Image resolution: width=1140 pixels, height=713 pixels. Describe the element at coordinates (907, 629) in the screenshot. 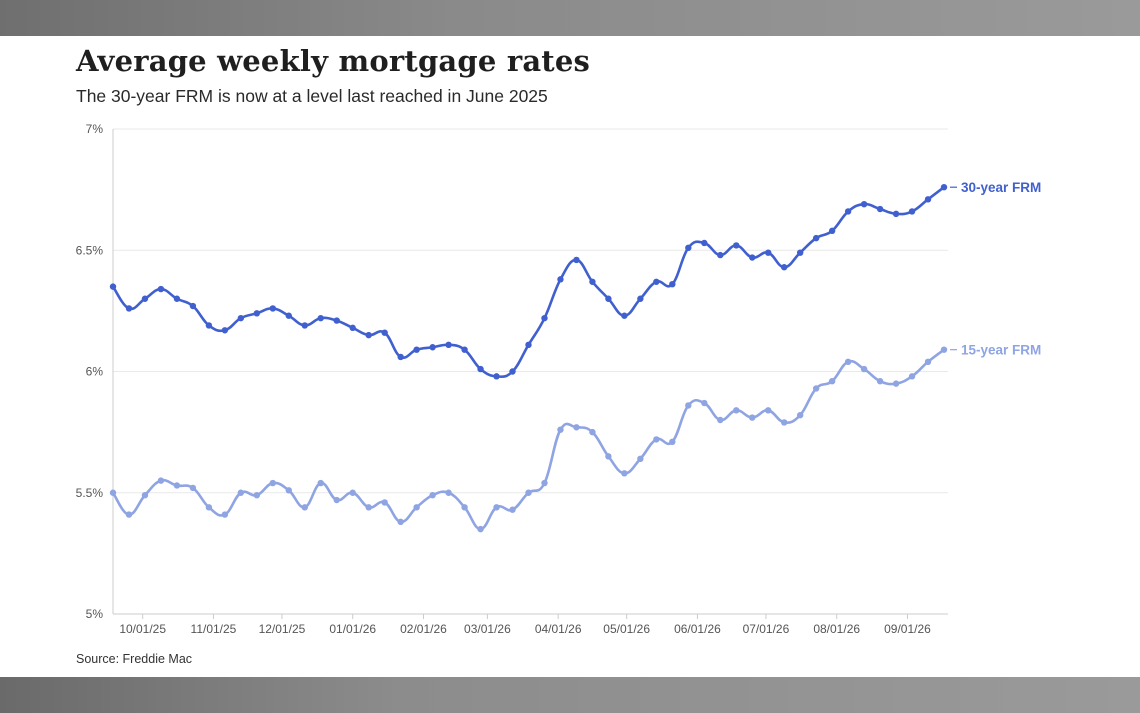

I see `x-tick-label: 09/01/26` at that location.